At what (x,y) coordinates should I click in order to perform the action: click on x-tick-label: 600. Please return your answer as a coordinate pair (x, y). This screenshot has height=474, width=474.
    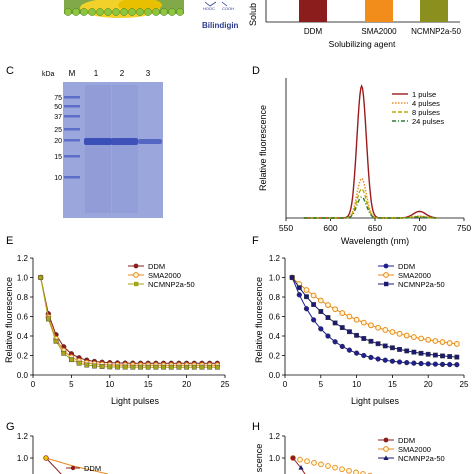
    Looking at the image, I should click on (330, 228).